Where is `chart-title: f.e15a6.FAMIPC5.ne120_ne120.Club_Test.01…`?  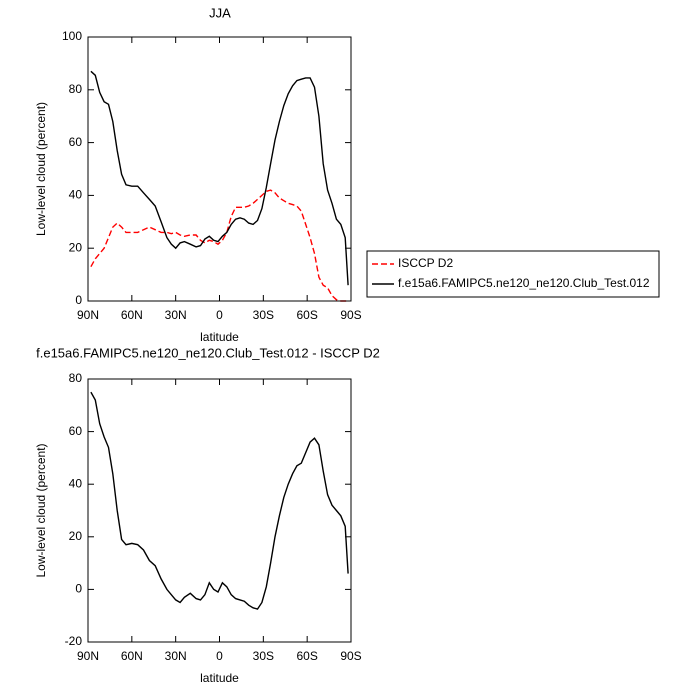 chart-title: f.e15a6.FAMIPC5.ne120_ne120.Club_Test.01… is located at coordinates (208, 352).